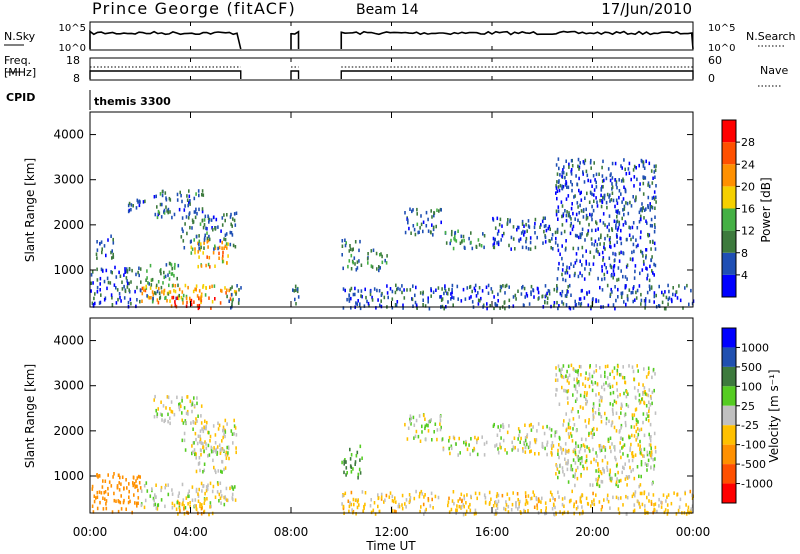 This screenshot has width=800, height=554. What do you see at coordinates (68, 180) in the screenshot?
I see `power-ytick-label: 3000` at bounding box center [68, 180].